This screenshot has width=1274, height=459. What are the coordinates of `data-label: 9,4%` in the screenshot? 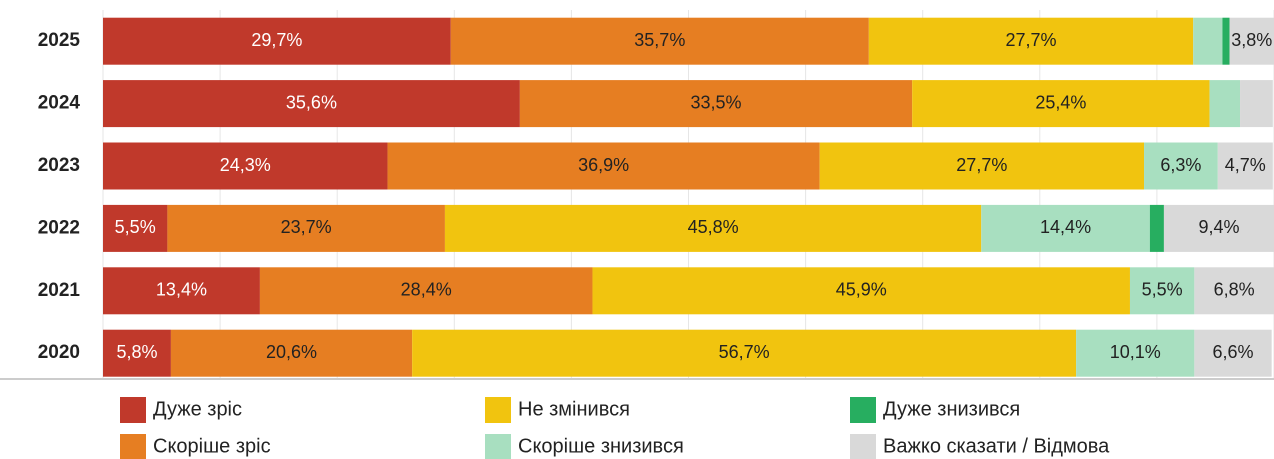 It's located at (1218, 227).